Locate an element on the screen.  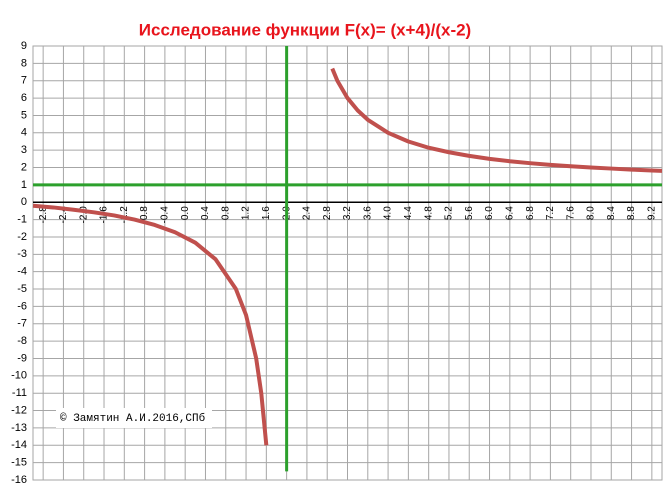
y-tick-label: 2 is located at coordinates (24, 167).